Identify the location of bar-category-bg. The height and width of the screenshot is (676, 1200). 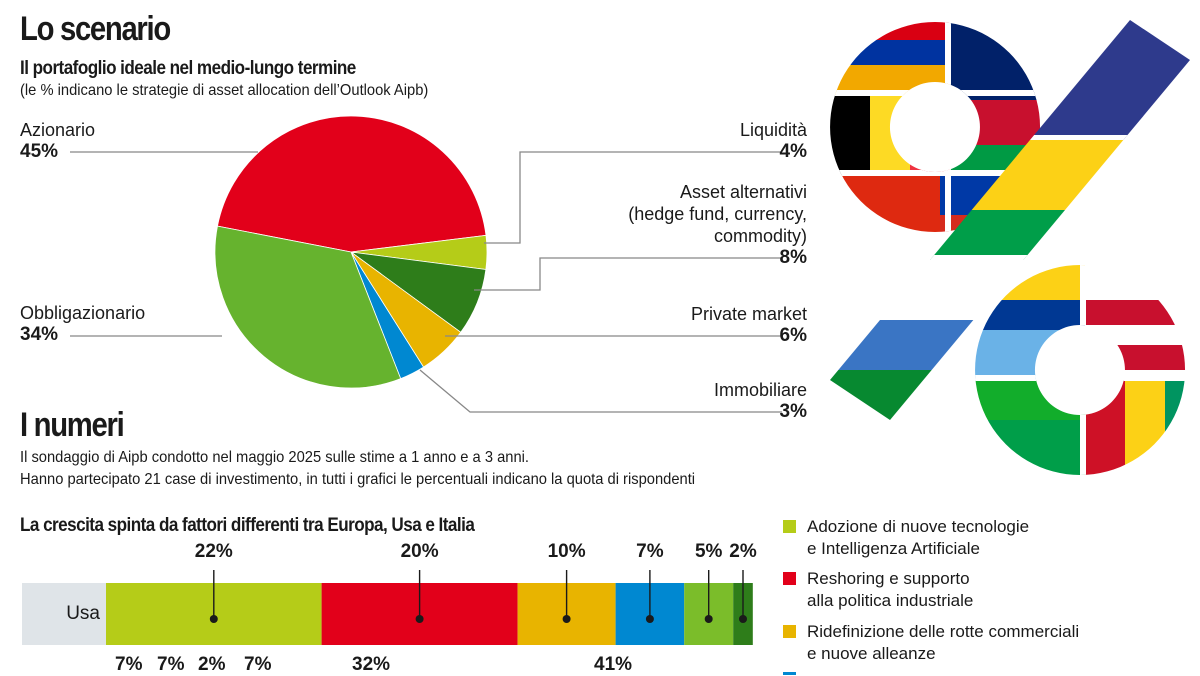
(64, 614).